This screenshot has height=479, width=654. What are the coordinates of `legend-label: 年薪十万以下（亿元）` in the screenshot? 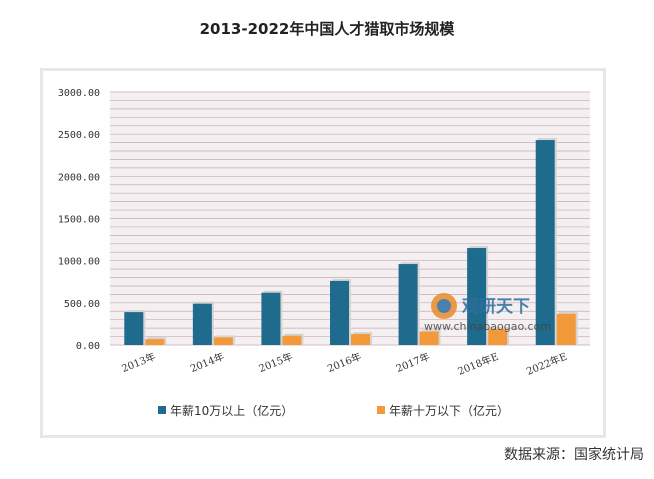 It's located at (449, 410).